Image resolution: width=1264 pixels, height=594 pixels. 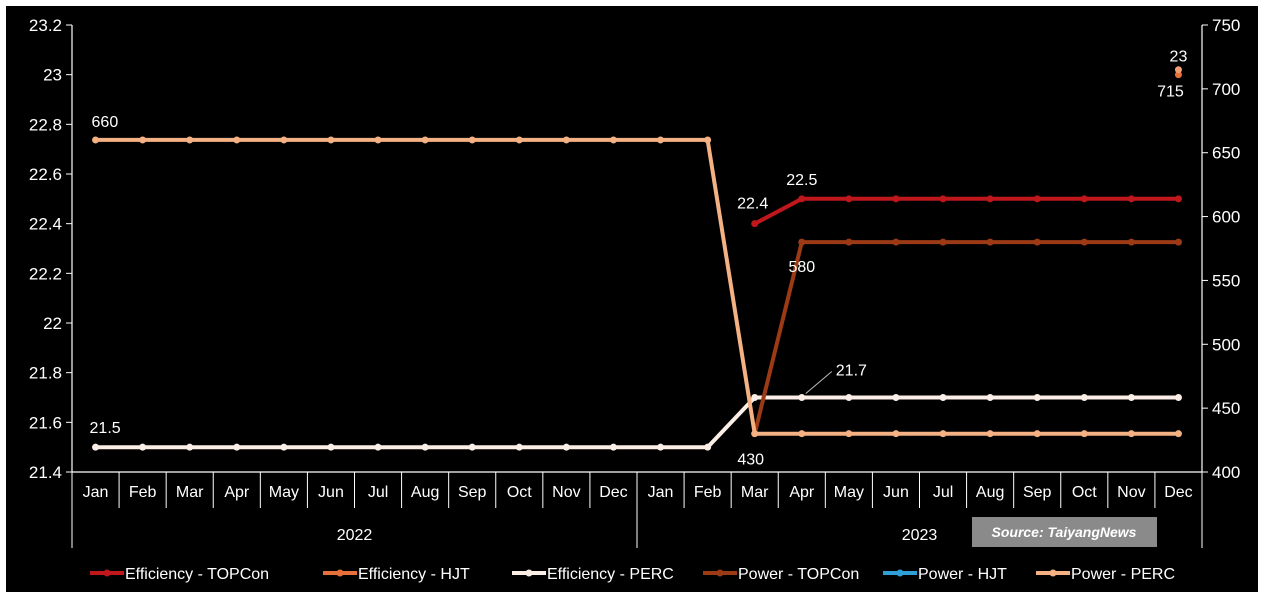 What do you see at coordinates (1226, 280) in the screenshot?
I see `right-tick-label: 550` at bounding box center [1226, 280].